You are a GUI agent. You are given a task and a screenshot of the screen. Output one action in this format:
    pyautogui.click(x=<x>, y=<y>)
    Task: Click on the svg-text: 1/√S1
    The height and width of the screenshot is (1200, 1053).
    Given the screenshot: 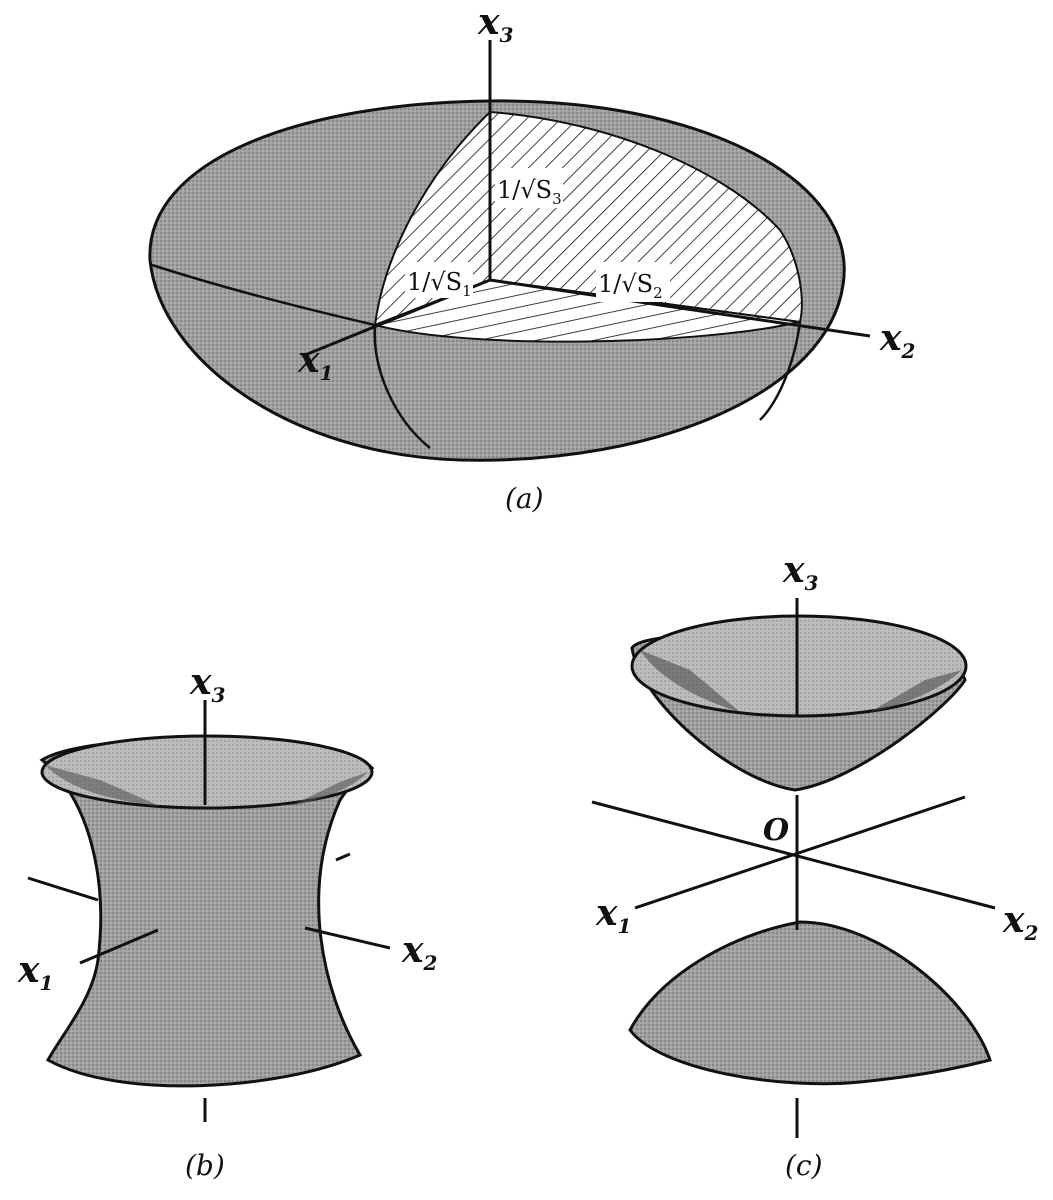 What is the action you would take?
    pyautogui.click(x=439, y=284)
    